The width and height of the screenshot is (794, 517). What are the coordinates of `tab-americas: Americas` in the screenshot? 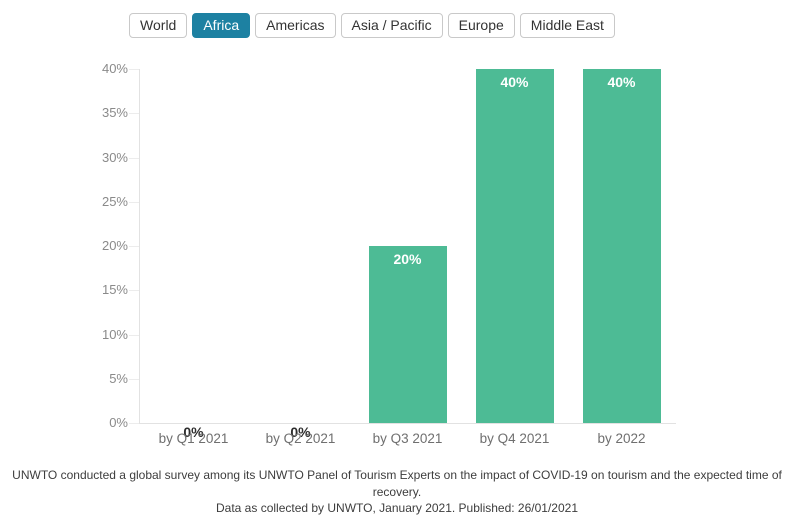 It's located at (295, 25).